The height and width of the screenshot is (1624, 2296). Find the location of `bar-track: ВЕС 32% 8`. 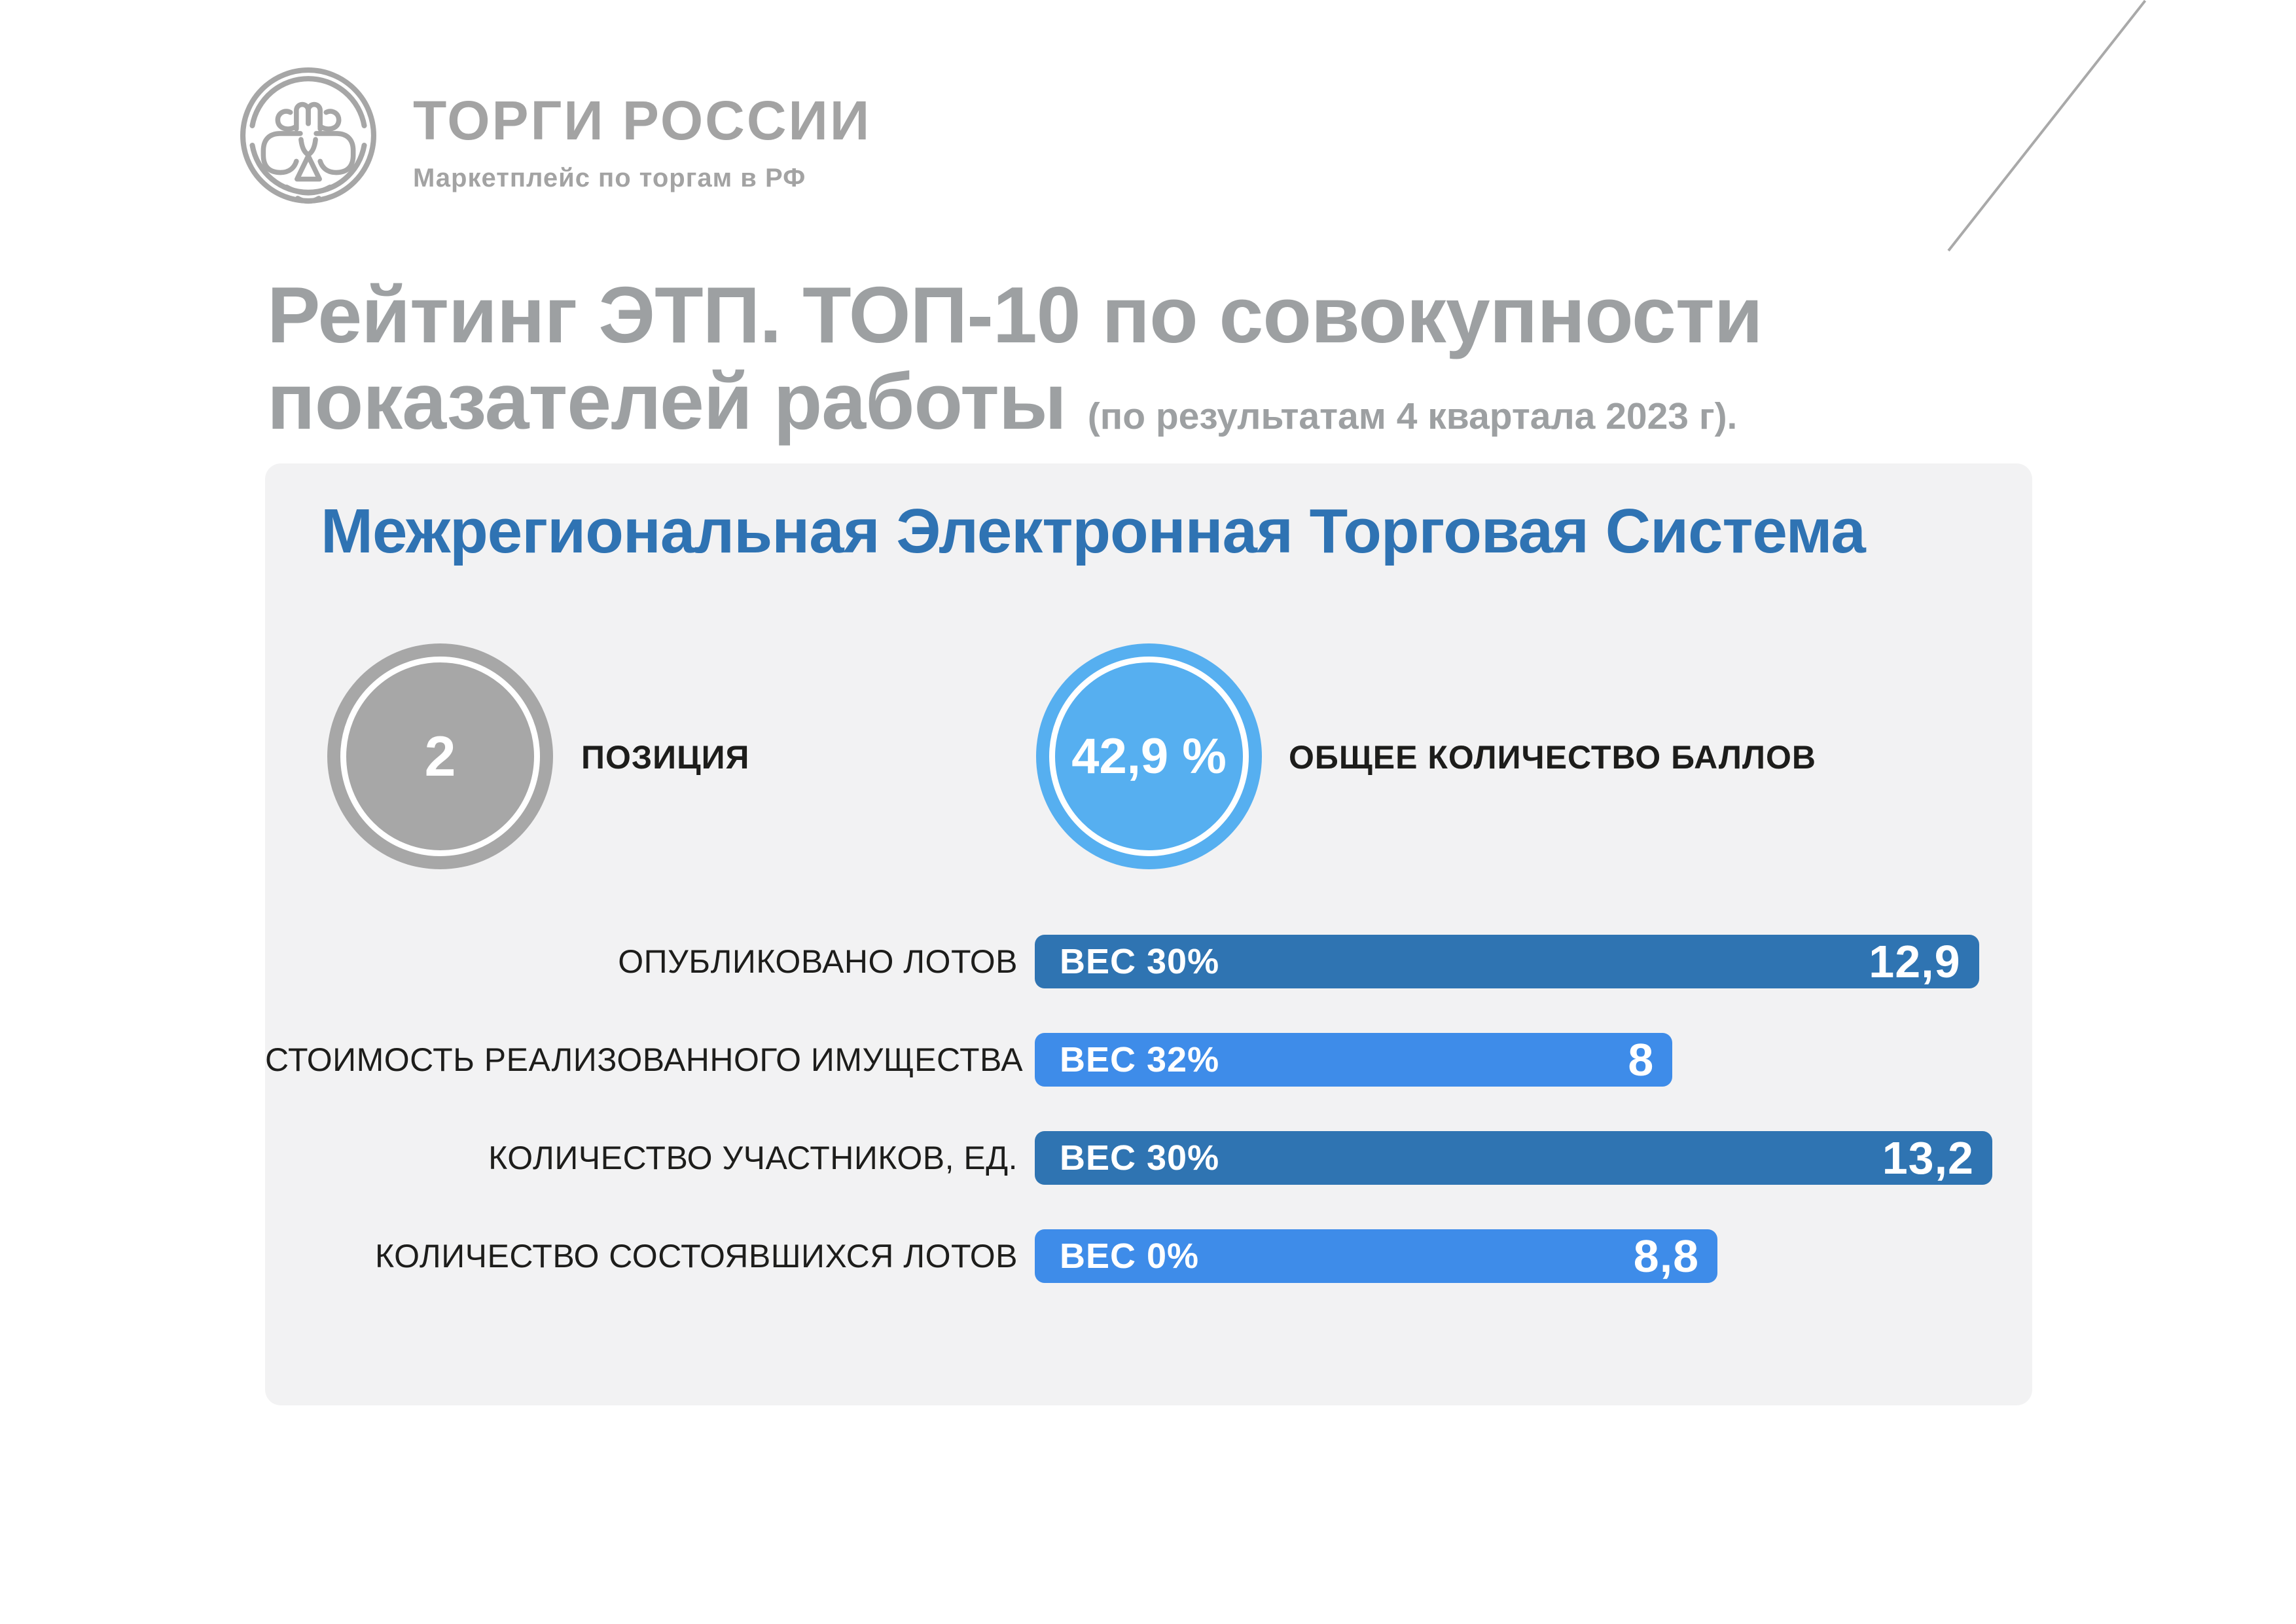

bar-track: ВЕС 32% 8 is located at coordinates (1513, 1060).